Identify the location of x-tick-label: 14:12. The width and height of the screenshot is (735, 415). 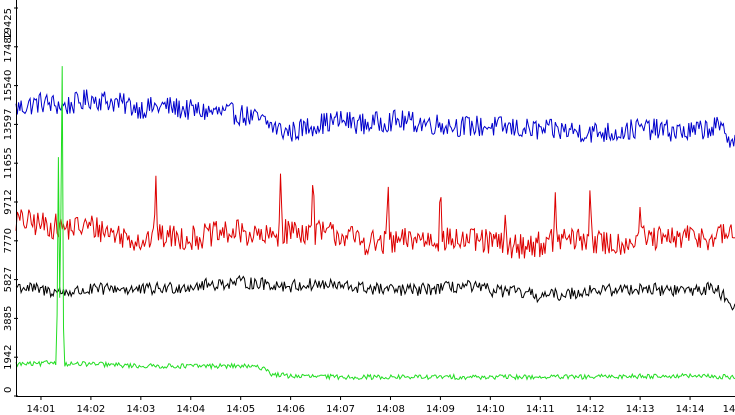
(590, 409).